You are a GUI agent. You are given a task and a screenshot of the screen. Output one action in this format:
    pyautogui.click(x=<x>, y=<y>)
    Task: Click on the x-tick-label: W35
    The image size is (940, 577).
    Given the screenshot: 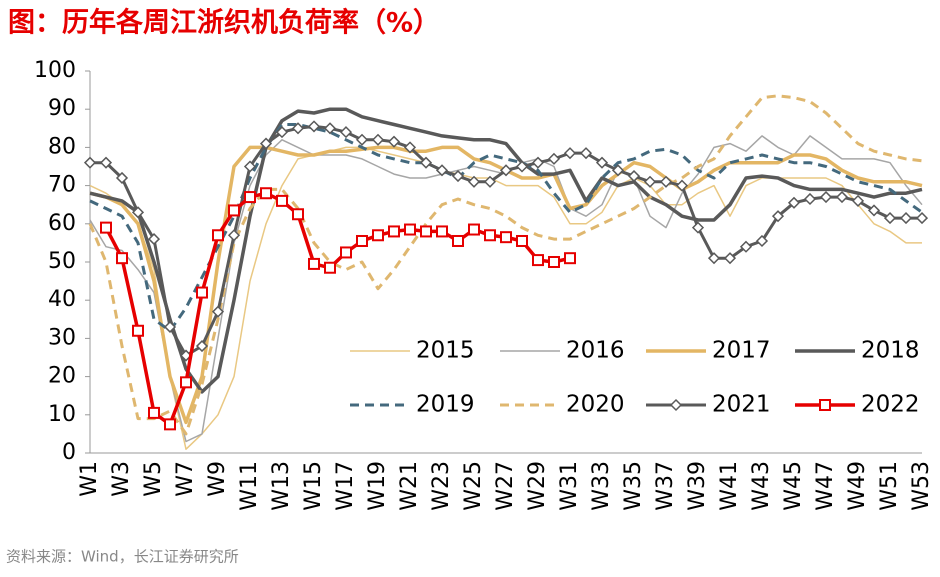 What is the action you would take?
    pyautogui.click(x=633, y=486)
    